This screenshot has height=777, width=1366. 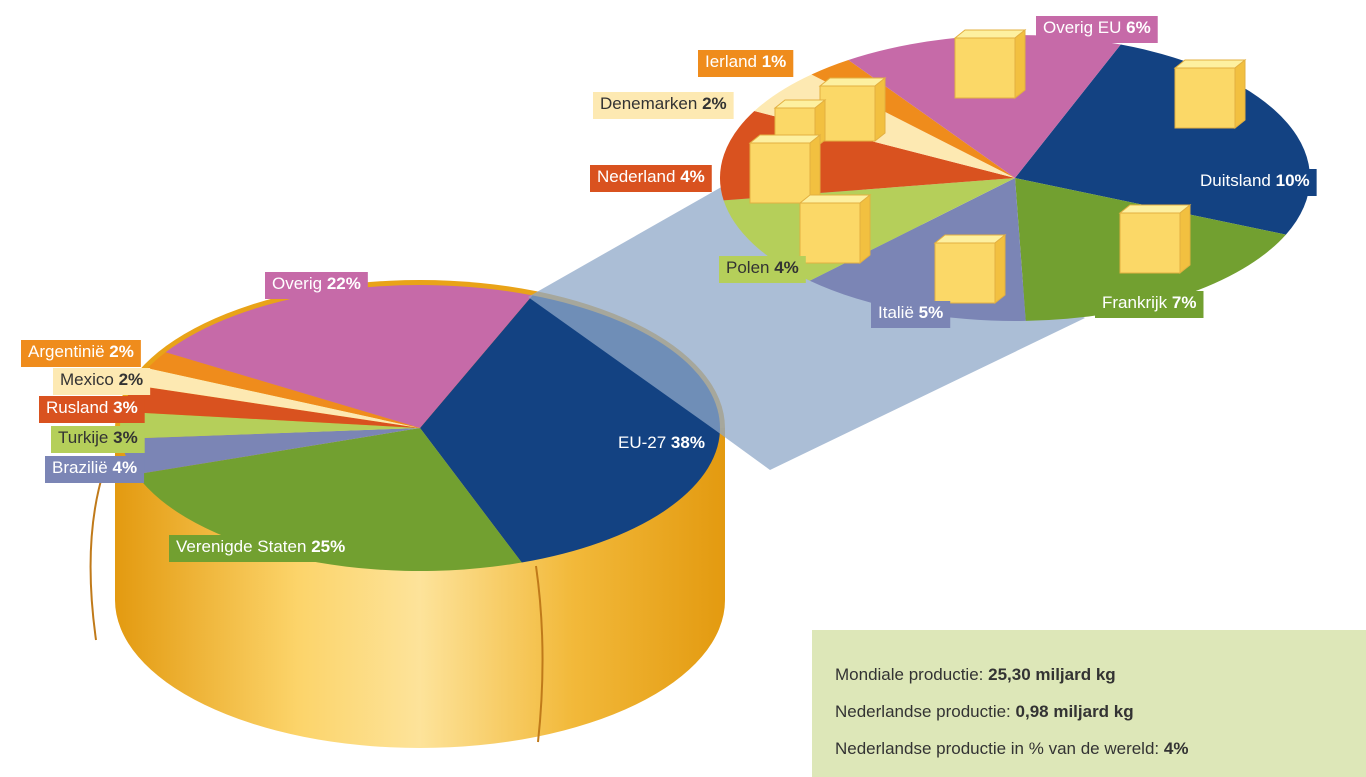 I want to click on info-background, so click(x=1089, y=703).